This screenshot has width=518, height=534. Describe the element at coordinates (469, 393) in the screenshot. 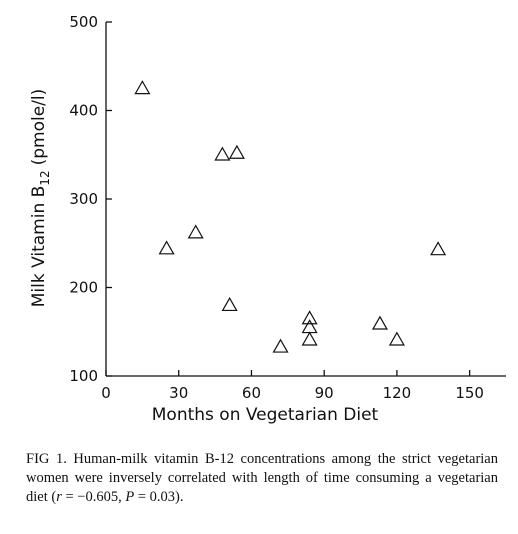

I see `x-tick-label: 150` at that location.